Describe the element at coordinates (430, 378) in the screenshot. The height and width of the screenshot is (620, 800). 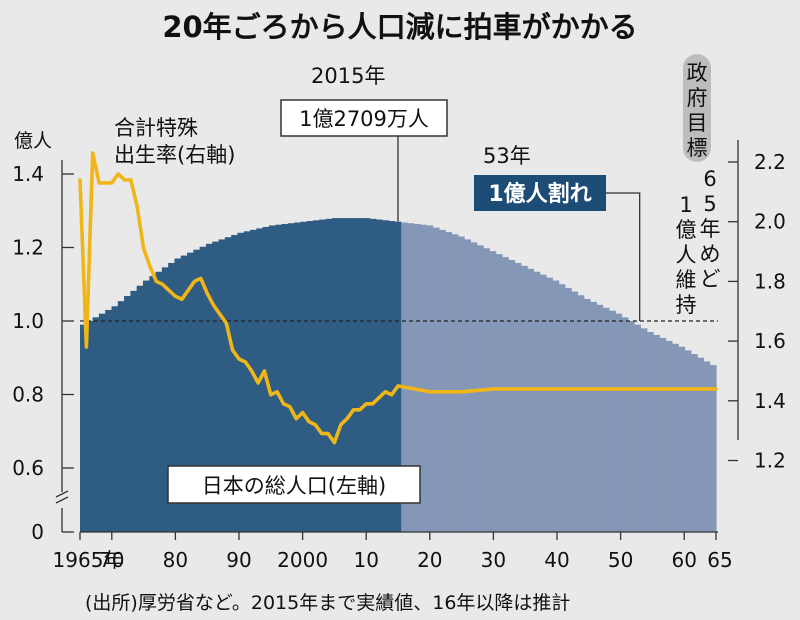
I see `population-bar-2020` at that location.